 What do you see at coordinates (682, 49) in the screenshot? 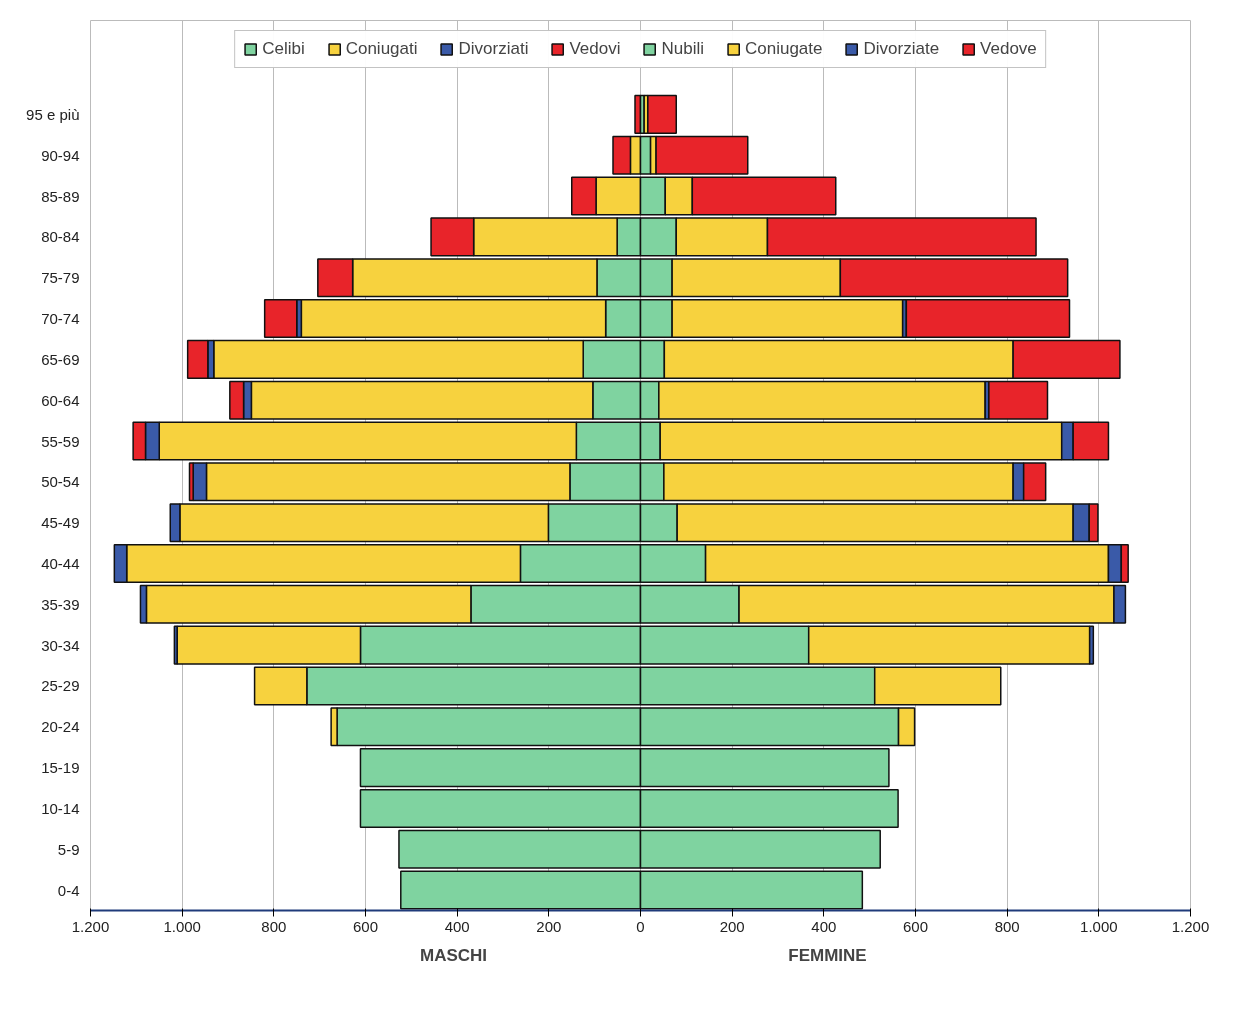
I see `legend-label: Nubili` at bounding box center [682, 49].